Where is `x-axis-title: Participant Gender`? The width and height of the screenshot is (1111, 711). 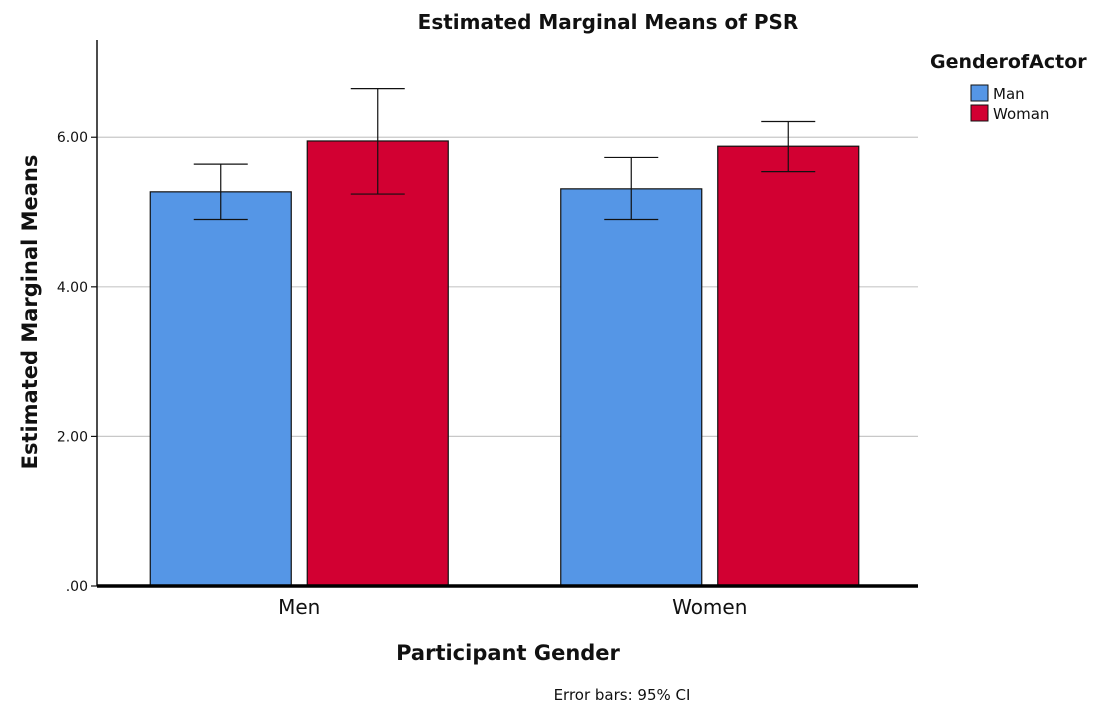 x-axis-title: Participant Gender is located at coordinates (508, 653).